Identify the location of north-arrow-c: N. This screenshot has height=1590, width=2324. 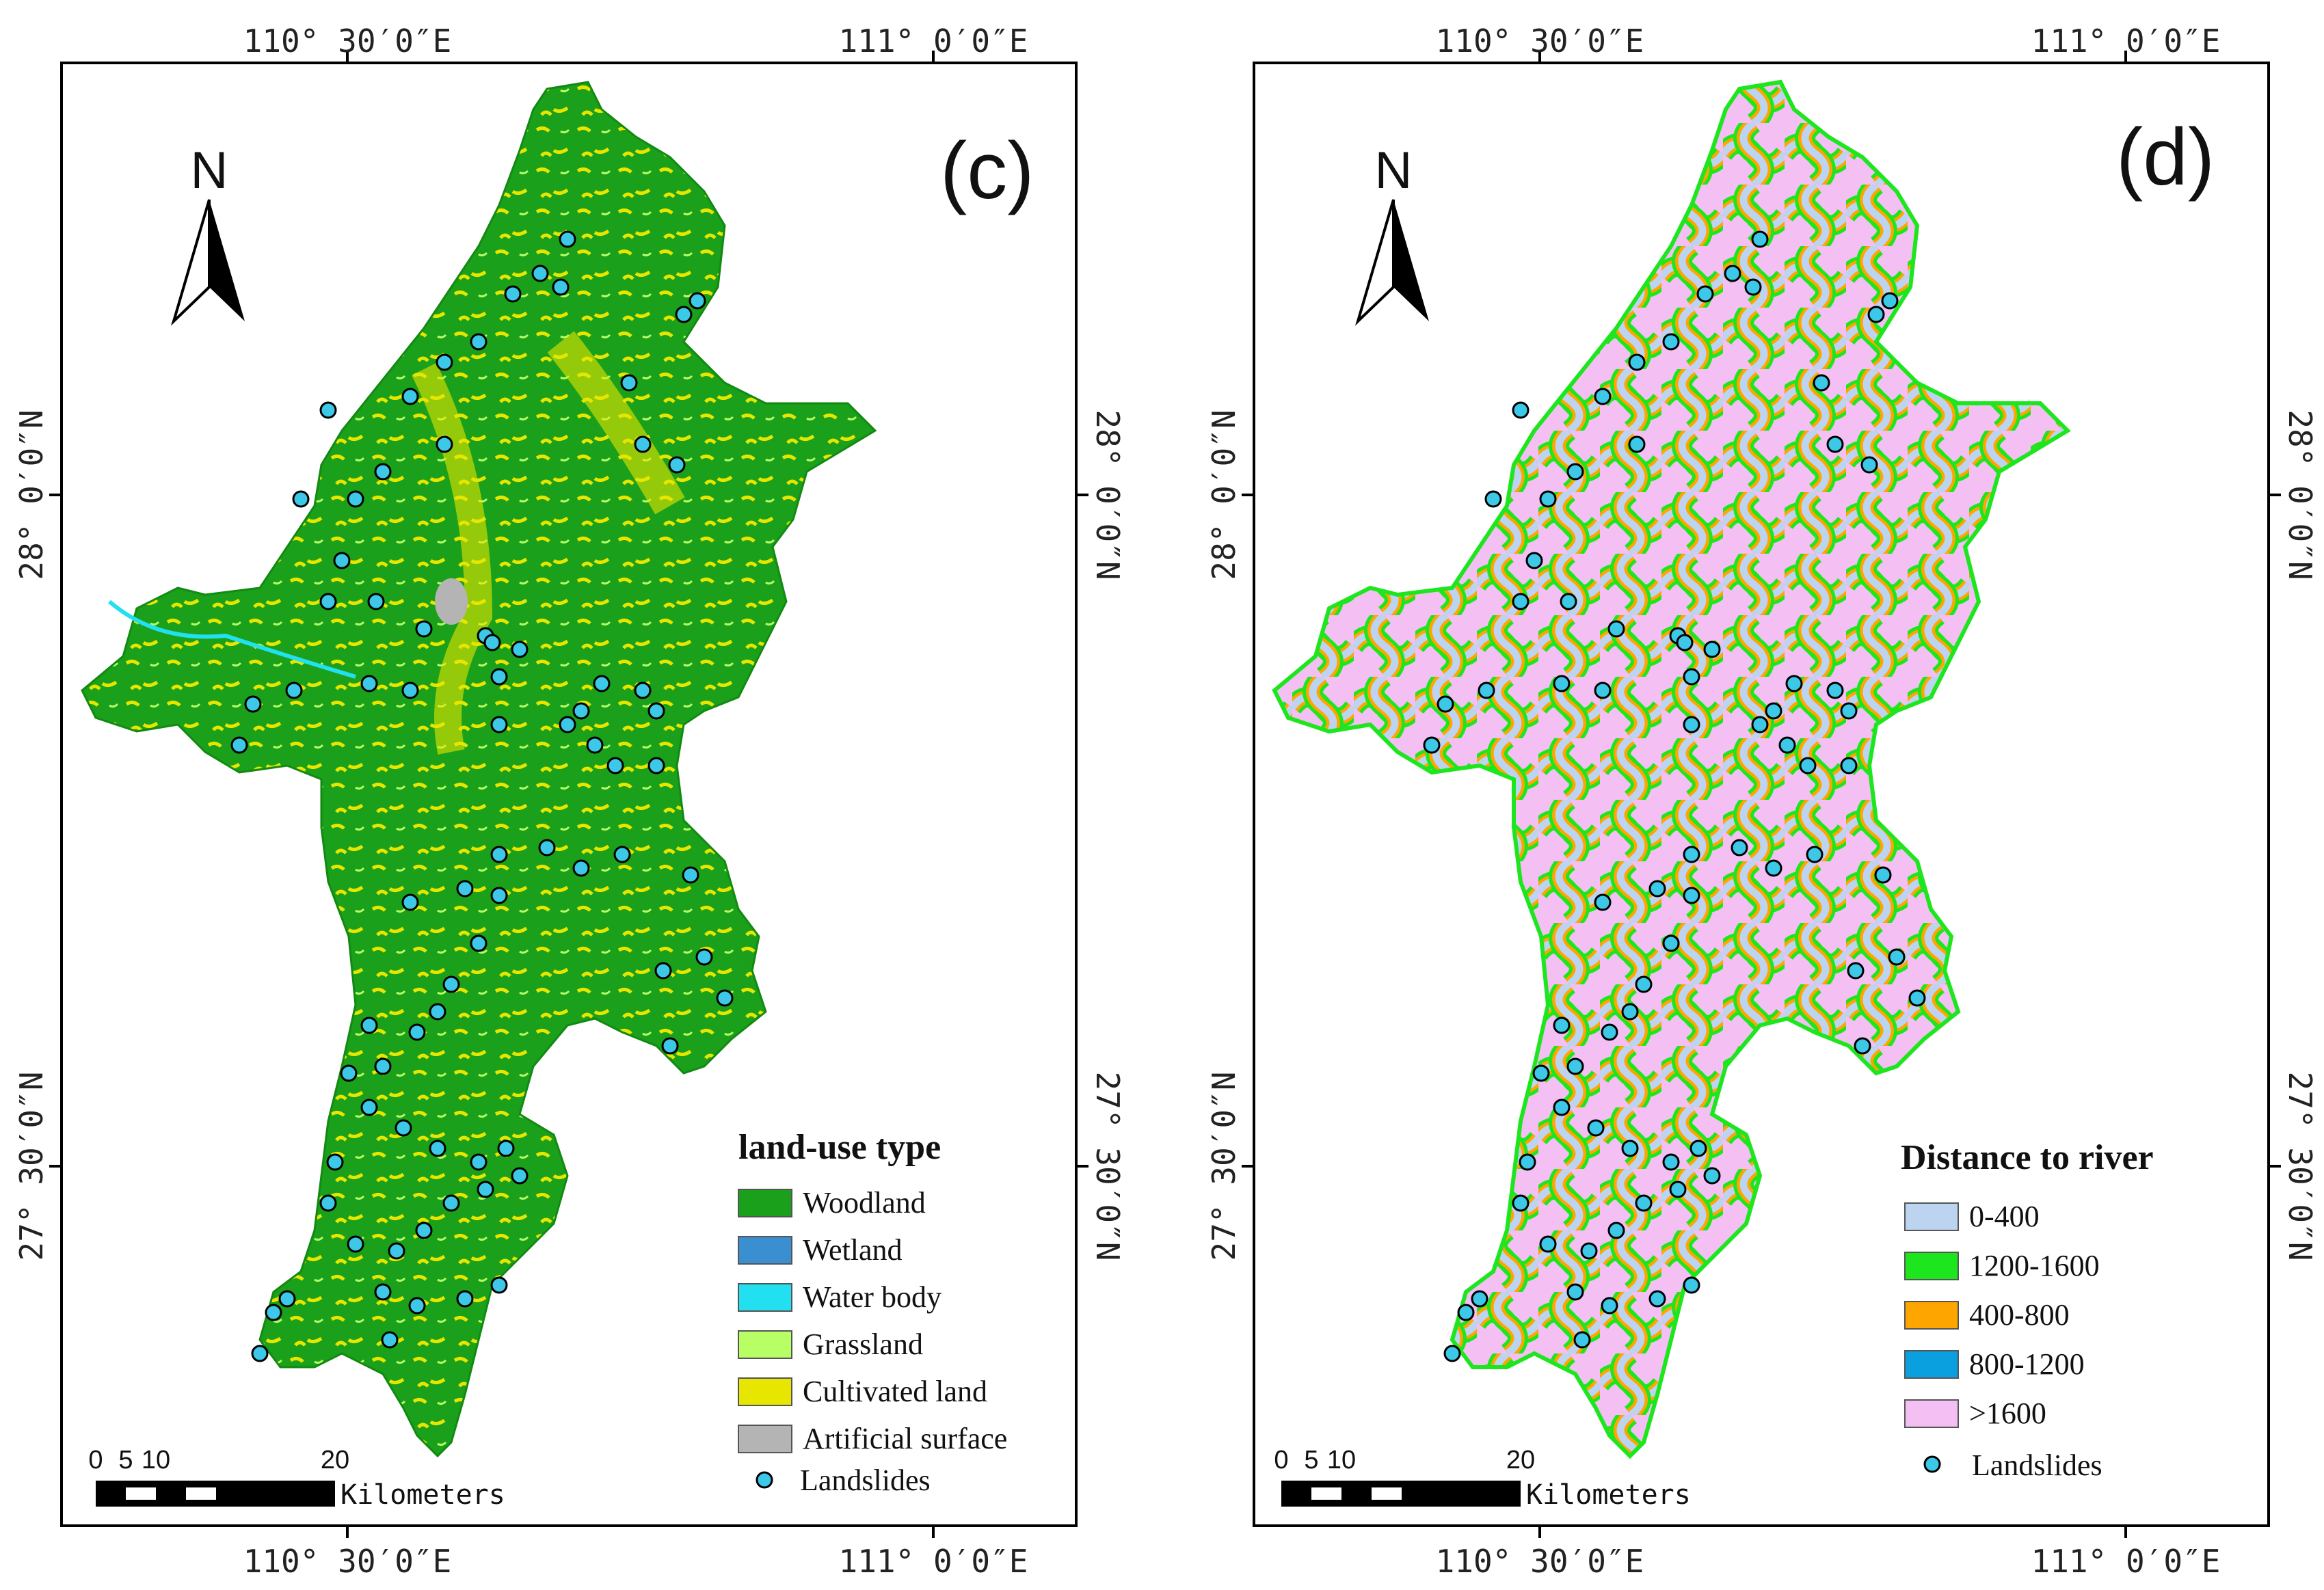
(208, 234).